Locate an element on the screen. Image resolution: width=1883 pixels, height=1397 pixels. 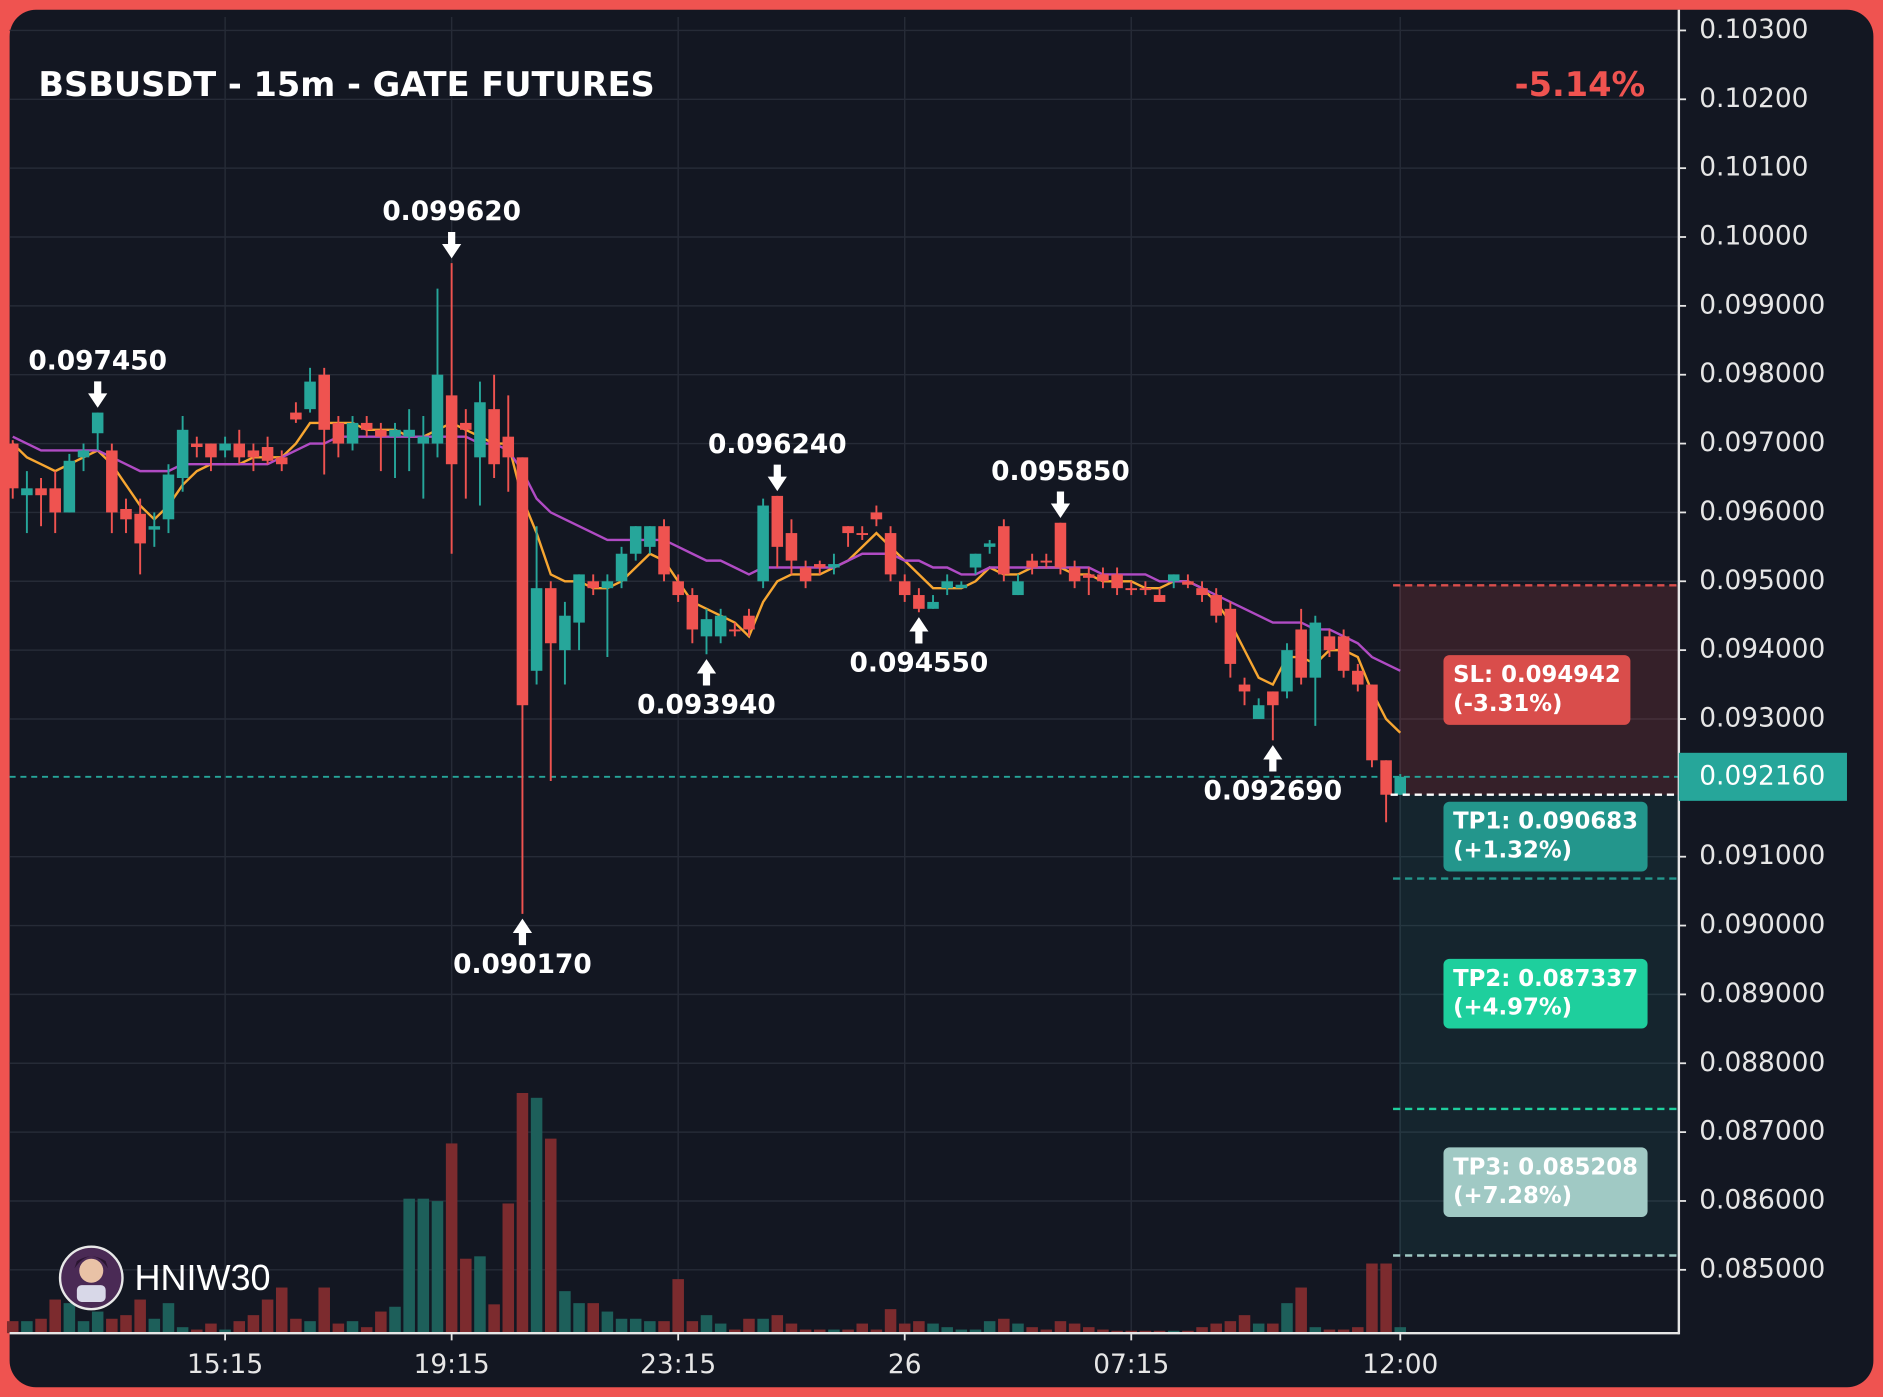
y-tick-label: 0.10200 is located at coordinates (1753, 98).